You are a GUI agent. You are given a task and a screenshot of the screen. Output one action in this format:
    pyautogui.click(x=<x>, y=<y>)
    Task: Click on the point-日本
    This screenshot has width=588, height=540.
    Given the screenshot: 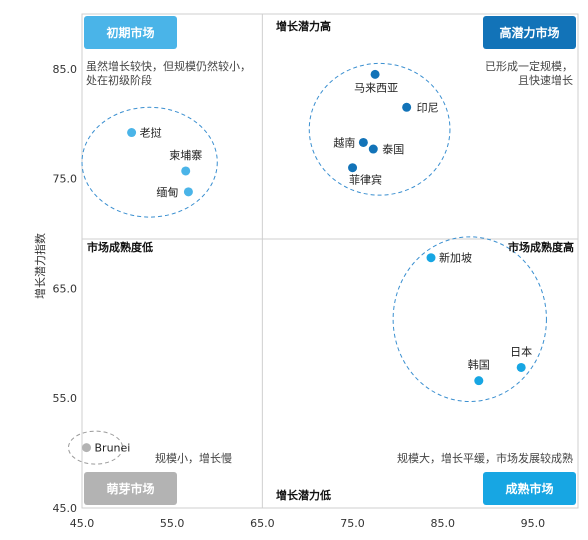 What is the action you would take?
    pyautogui.click(x=521, y=367)
    